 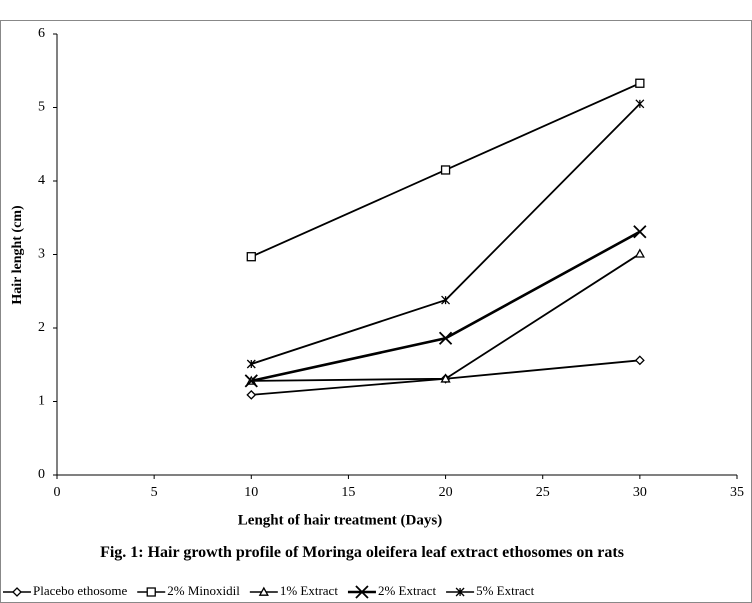 I want to click on y-tick-label: 1, so click(x=41, y=401).